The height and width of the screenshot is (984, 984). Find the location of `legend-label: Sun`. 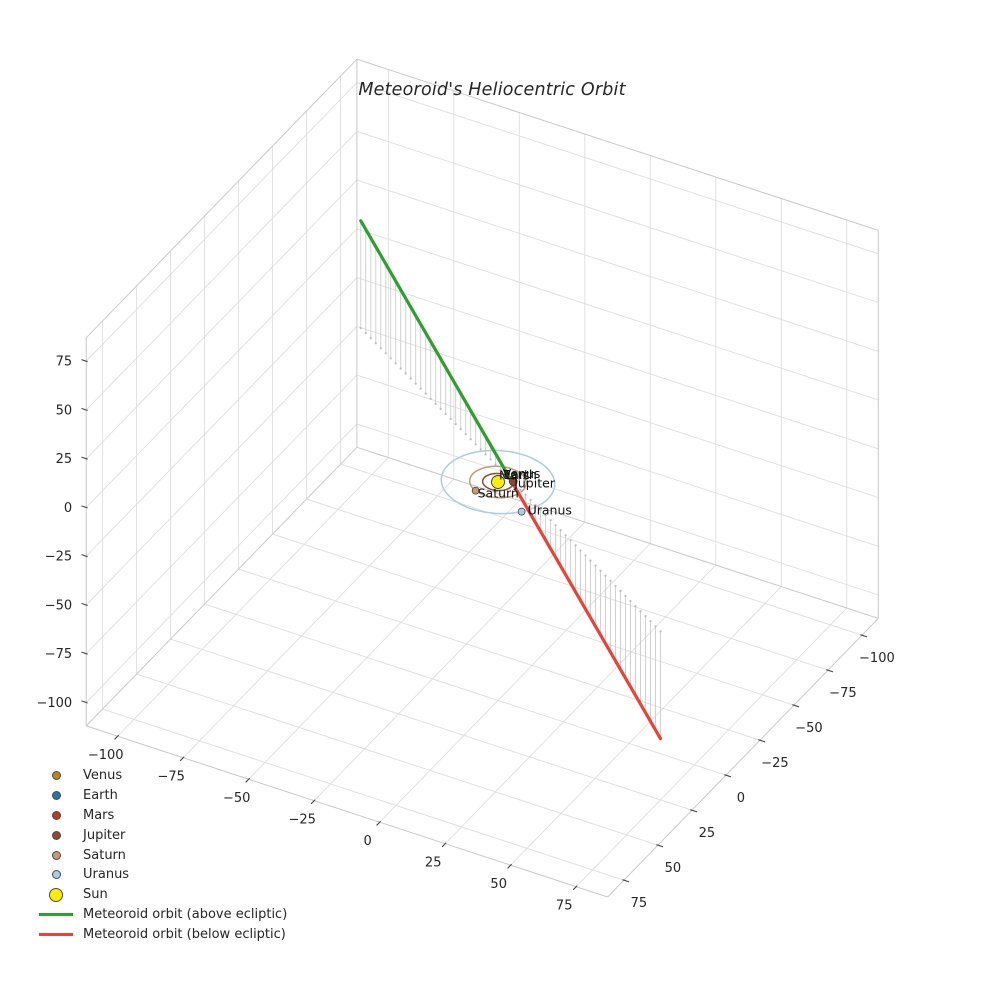

legend-label: Sun is located at coordinates (95, 895).